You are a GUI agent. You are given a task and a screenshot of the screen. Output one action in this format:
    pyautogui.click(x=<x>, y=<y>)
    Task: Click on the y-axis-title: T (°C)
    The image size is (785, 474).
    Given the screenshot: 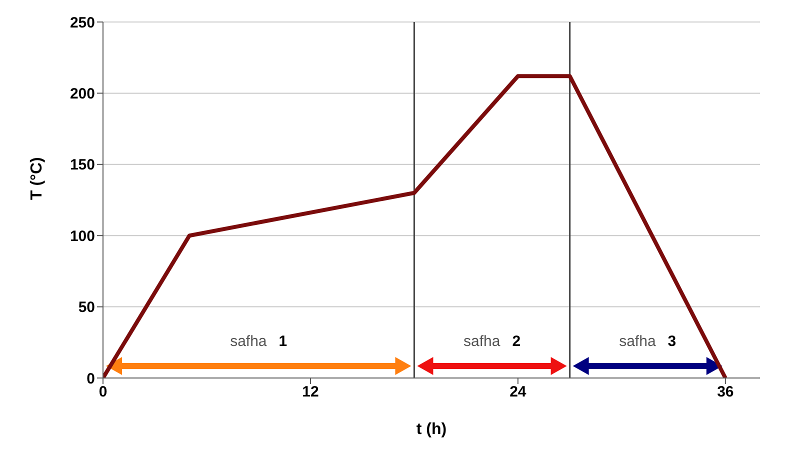 What is the action you would take?
    pyautogui.click(x=37, y=178)
    